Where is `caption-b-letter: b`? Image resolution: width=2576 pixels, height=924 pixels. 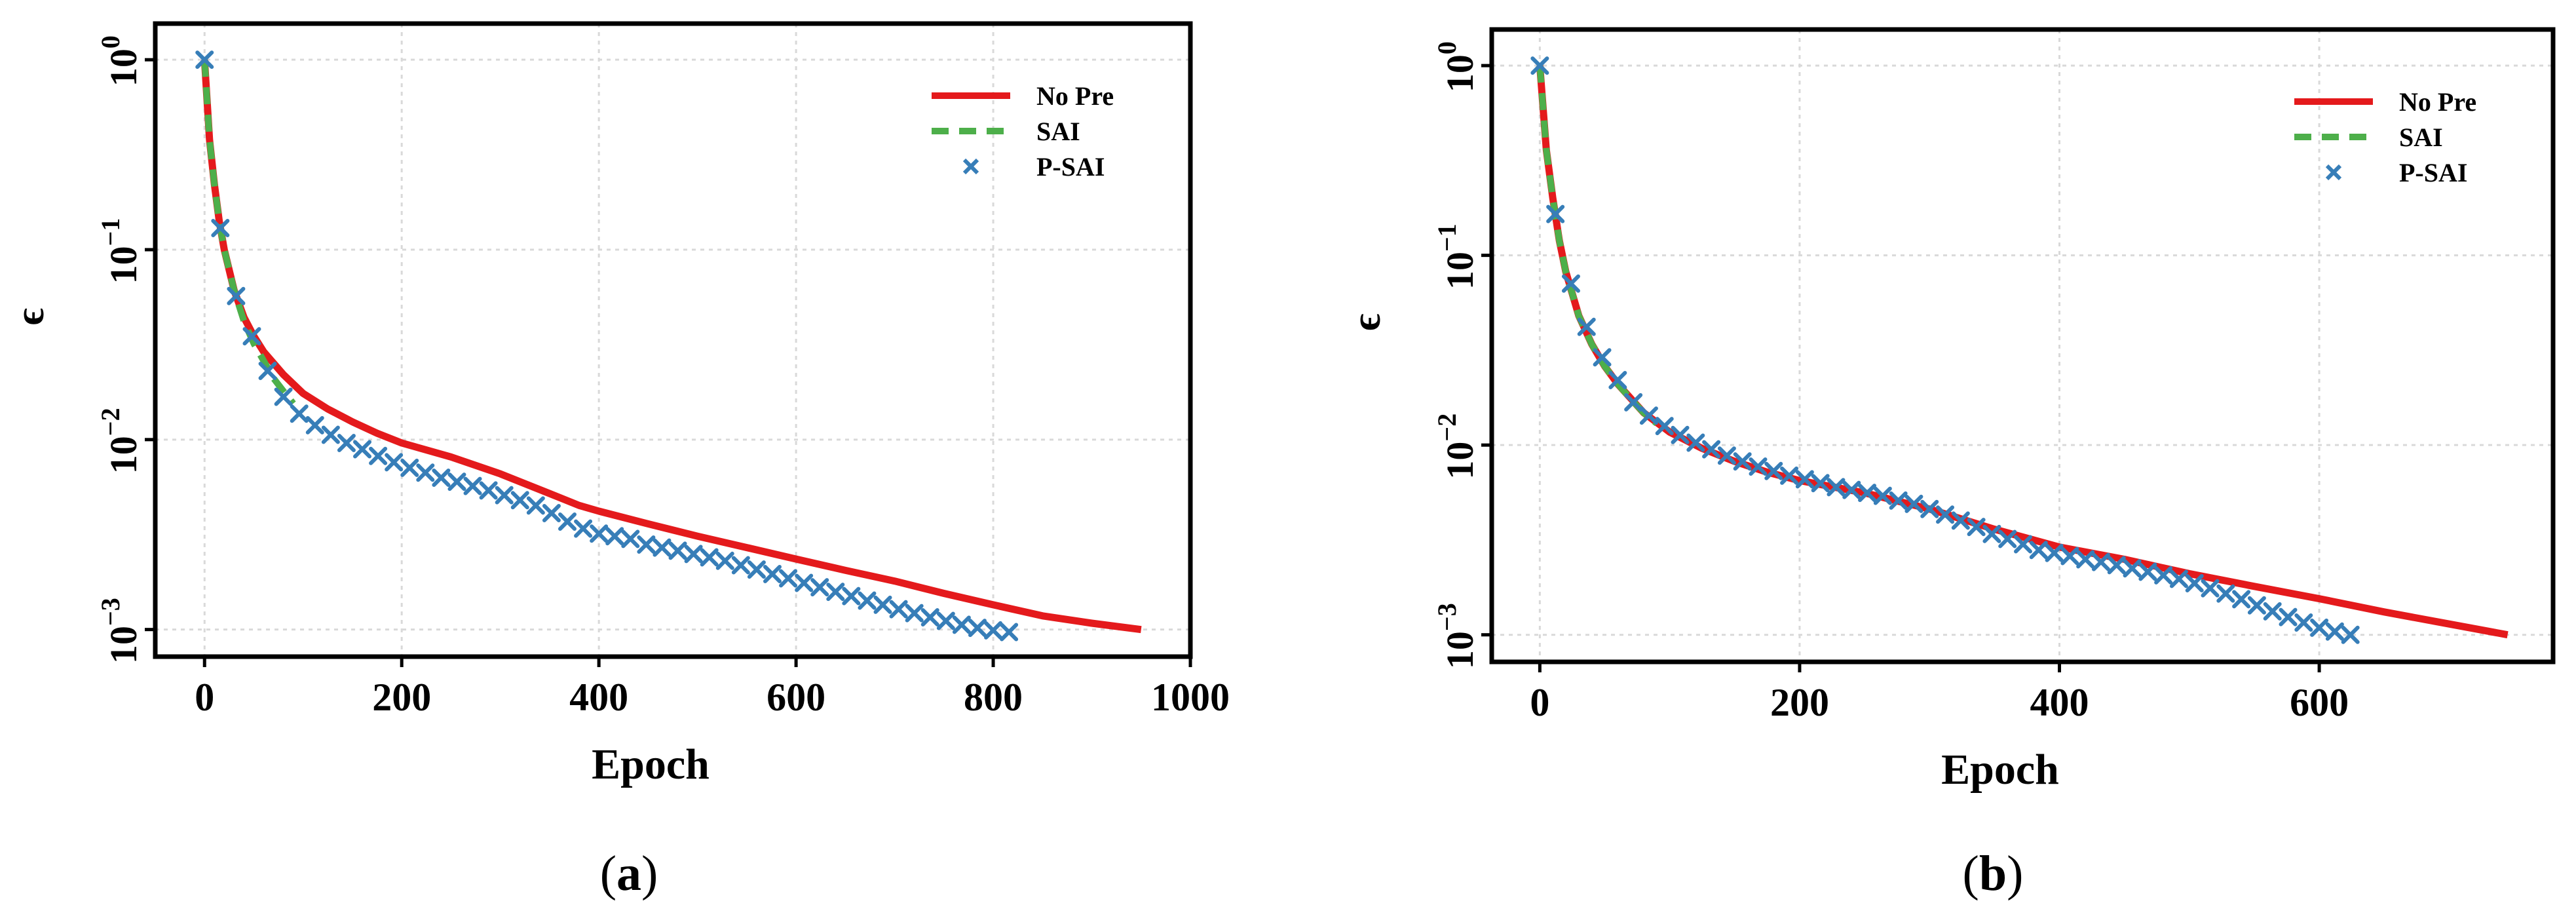 caption-b-letter: b is located at coordinates (1993, 873).